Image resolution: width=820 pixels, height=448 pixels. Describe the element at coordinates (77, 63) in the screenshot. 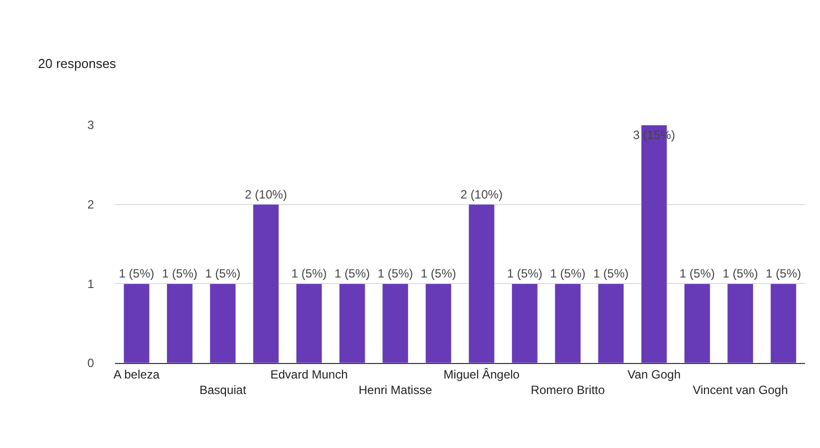

I see `chart-subtitle: 20 responses` at that location.